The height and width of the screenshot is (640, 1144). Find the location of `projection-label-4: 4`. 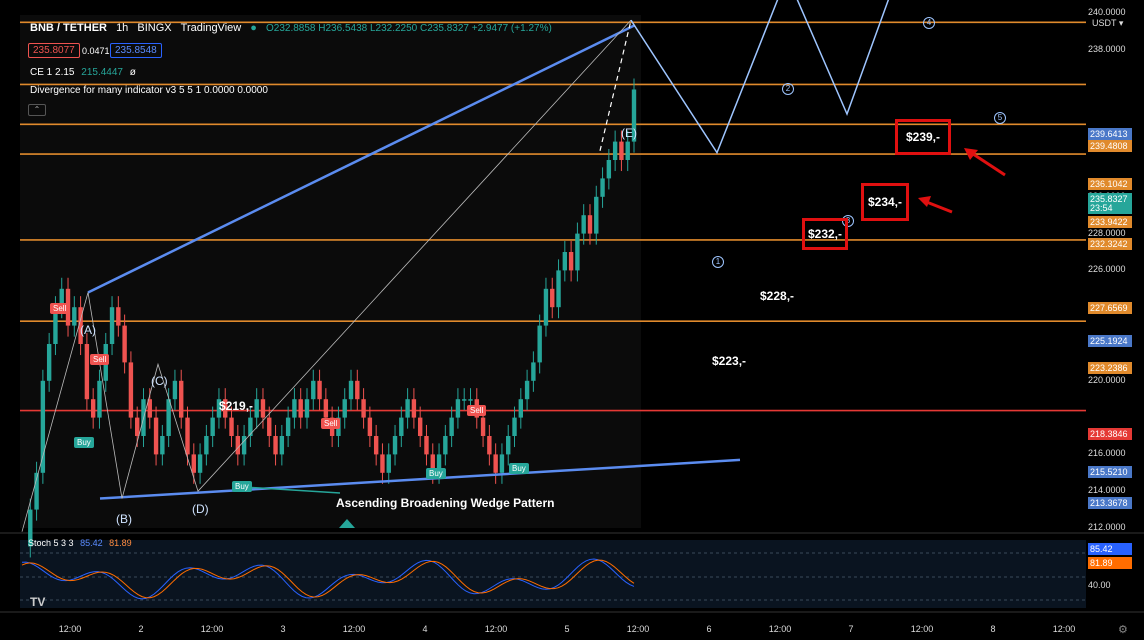

projection-label-4: 4 is located at coordinates (929, 23).